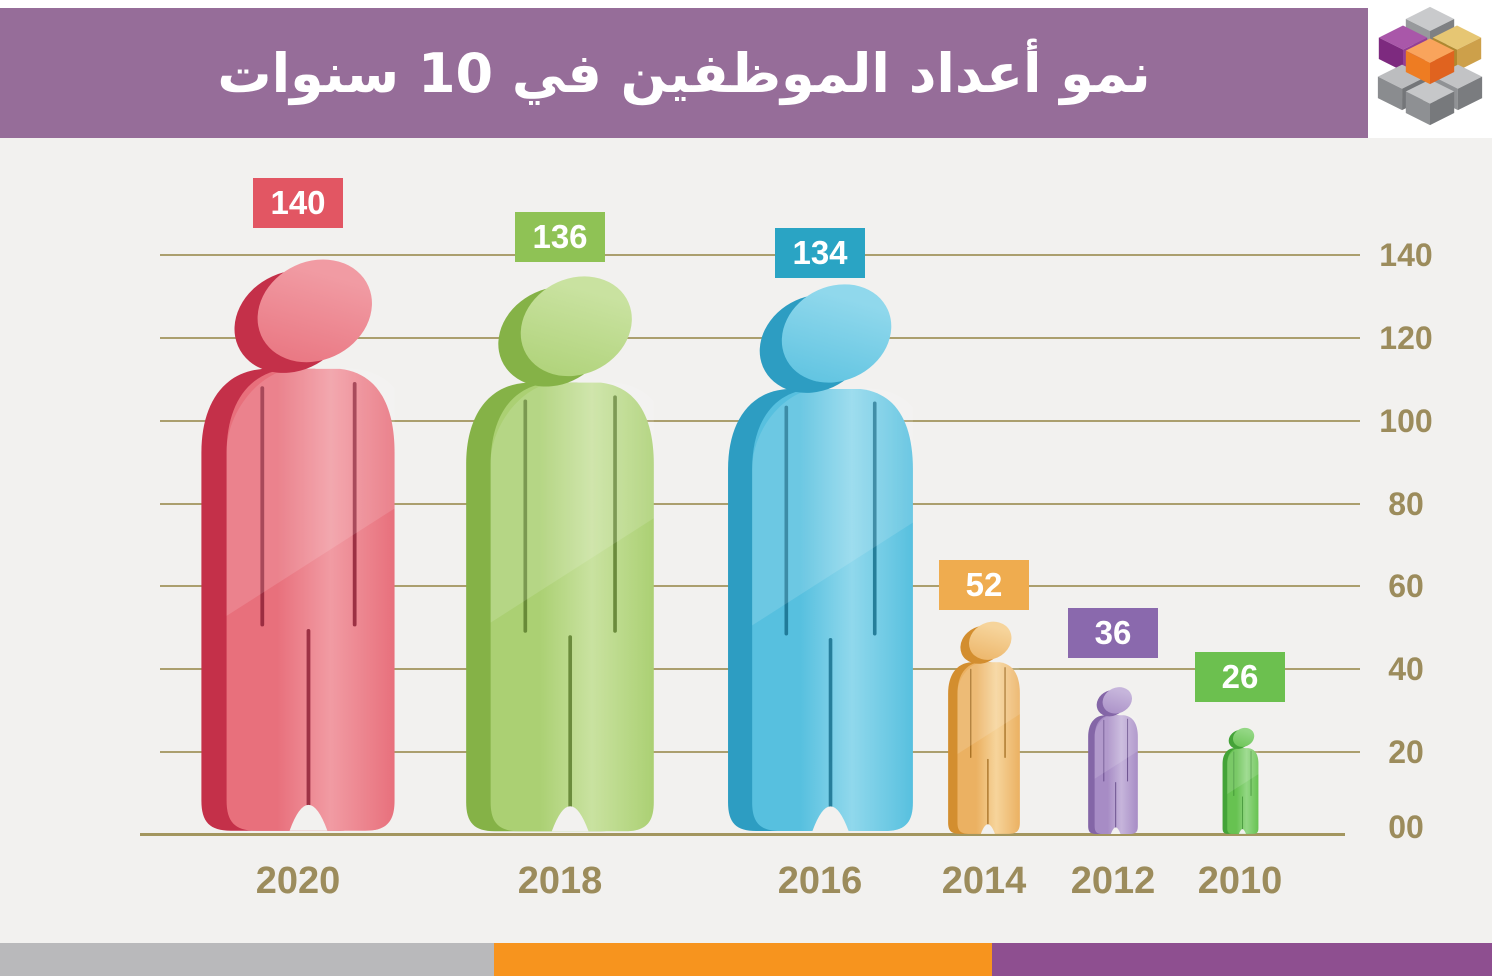 This screenshot has width=1492, height=976. What do you see at coordinates (1430, 66) in the screenshot?
I see `cubes-logo-icon` at bounding box center [1430, 66].